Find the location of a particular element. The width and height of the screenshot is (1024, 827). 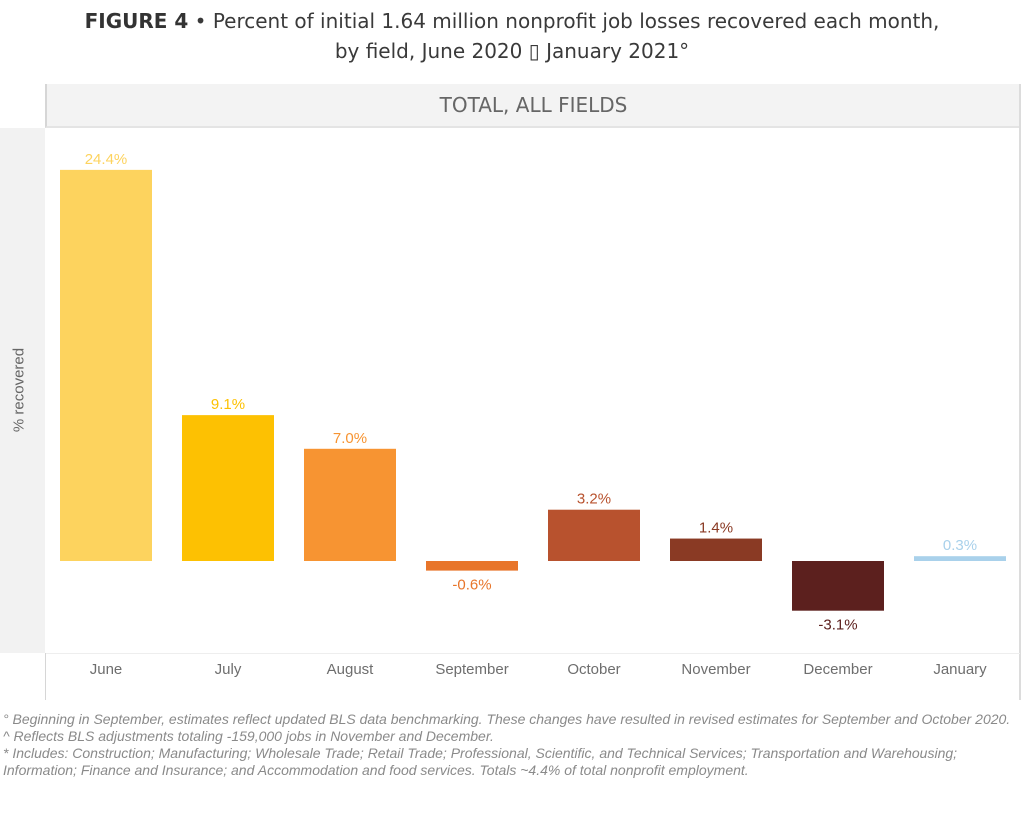

title-line-2: by field, June 2020 ▯ January 2021° is located at coordinates (512, 51).